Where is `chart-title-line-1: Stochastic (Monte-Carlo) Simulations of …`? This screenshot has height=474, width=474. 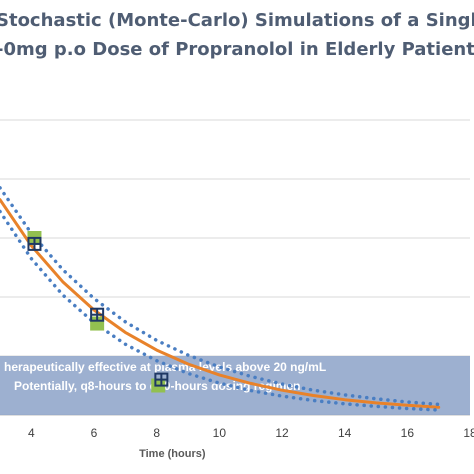 chart-title-line-1: Stochastic (Monte-Carlo) Simulations of … is located at coordinates (237, 20).